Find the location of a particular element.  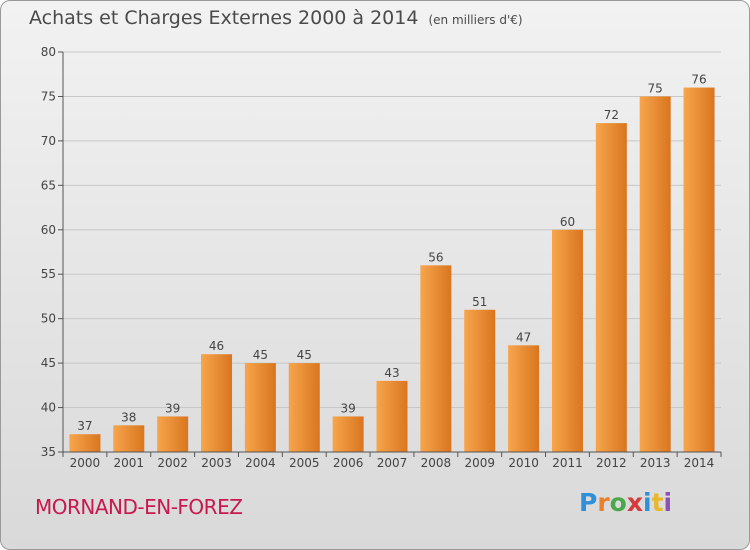

bar-2002 is located at coordinates (173, 434).